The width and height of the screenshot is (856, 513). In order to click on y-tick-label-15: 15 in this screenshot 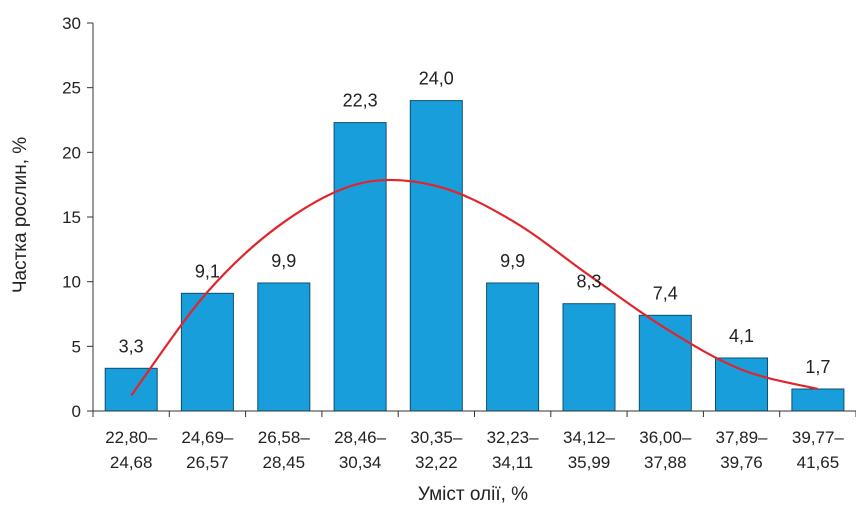, I will do `click(71, 217)`.